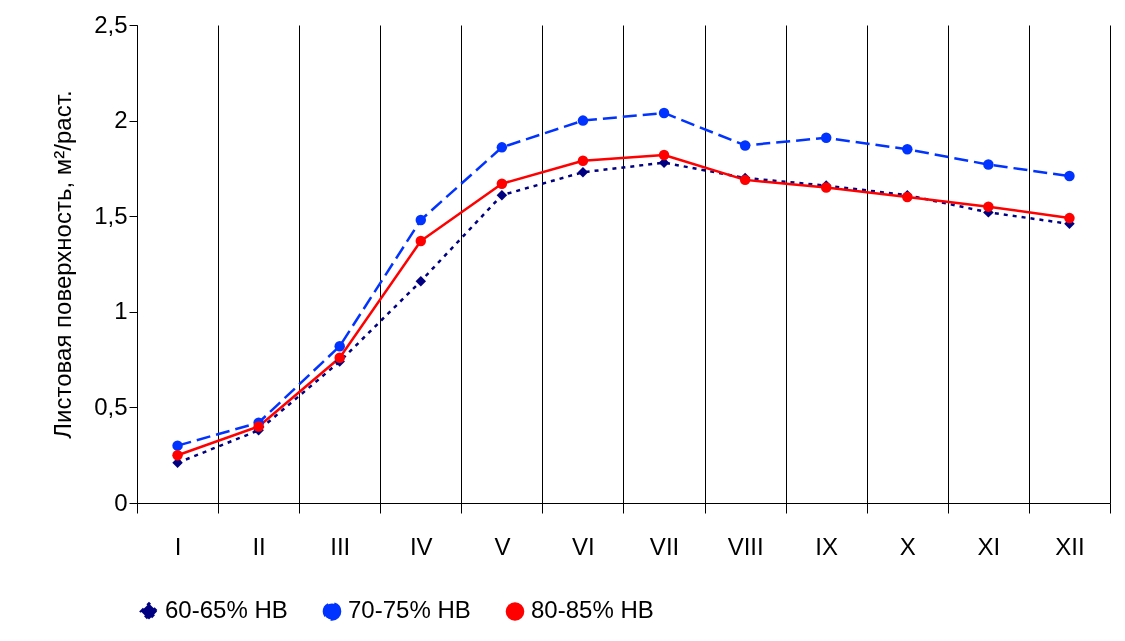  What do you see at coordinates (121, 502) in the screenshot?
I see `y-tick-label: 0` at bounding box center [121, 502].